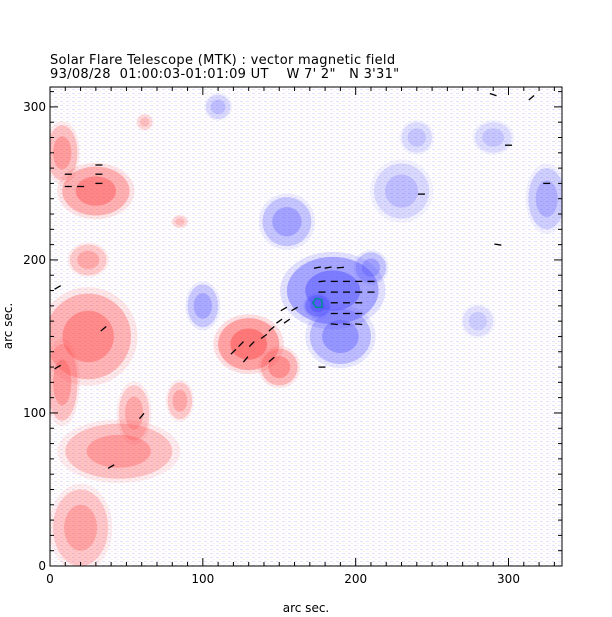 Image resolution: width=612 pixels, height=617 pixels. Describe the element at coordinates (34, 260) in the screenshot. I see `y-tick-label: 200` at that location.